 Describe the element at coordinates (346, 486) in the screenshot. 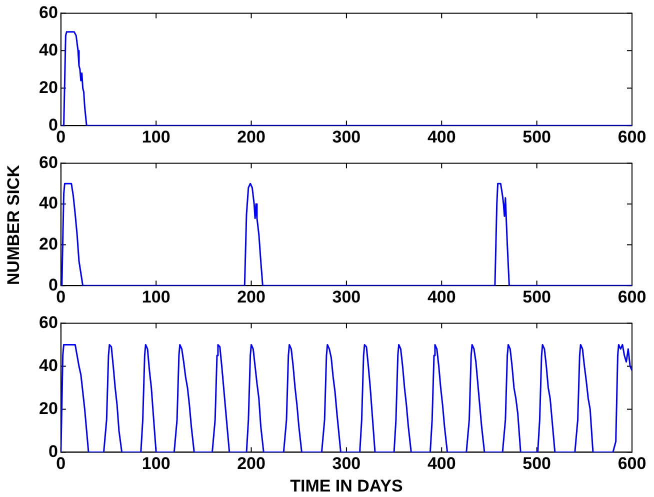

I see `x-axis-title: TIME IN DAYS` at that location.